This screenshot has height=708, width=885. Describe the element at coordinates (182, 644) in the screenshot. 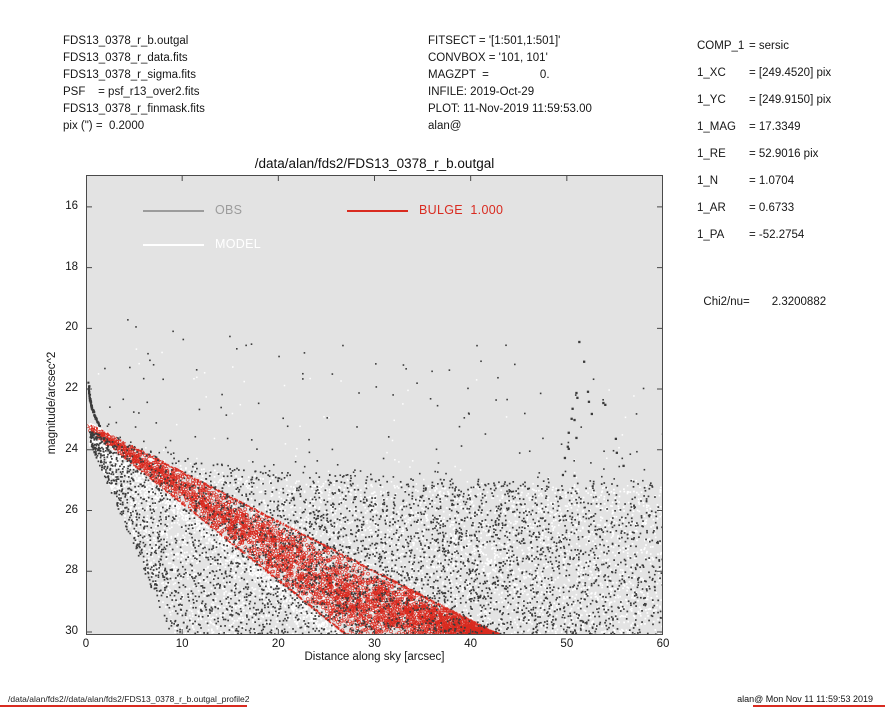

I see `x-tick-10: 10` at that location.